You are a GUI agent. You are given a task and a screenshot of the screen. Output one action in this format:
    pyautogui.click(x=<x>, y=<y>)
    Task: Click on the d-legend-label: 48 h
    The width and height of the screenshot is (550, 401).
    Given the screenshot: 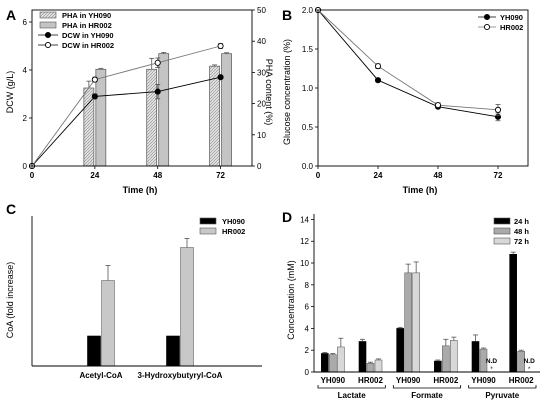 What is the action you would take?
    pyautogui.click(x=521, y=231)
    